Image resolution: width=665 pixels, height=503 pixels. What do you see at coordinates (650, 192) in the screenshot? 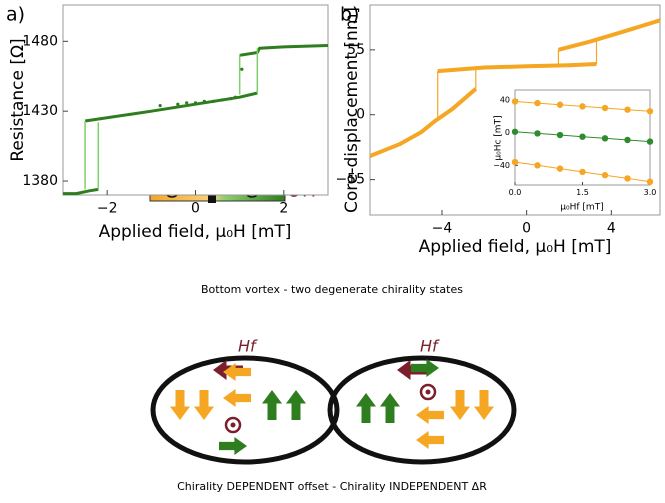
I see `x-tick-label: 3.0` at bounding box center [650, 192].